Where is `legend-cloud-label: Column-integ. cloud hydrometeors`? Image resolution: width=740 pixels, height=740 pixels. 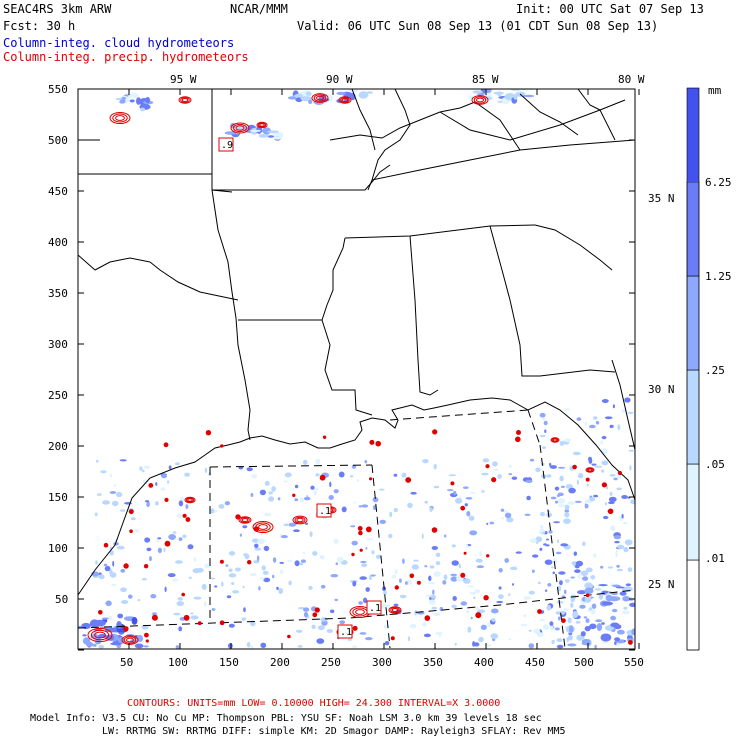
legend-cloud-label: Column-integ. cloud hydrometeors is located at coordinates (119, 43).